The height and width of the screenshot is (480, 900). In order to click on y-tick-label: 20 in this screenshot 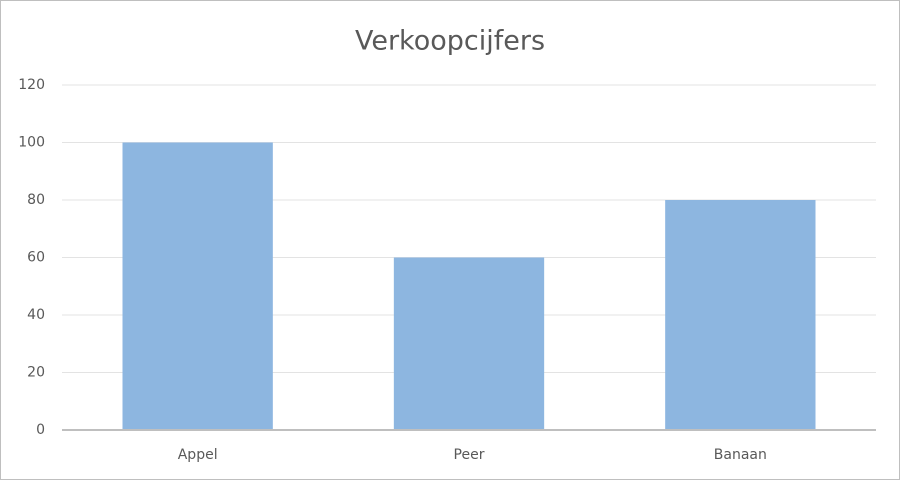, I will do `click(36, 373)`.